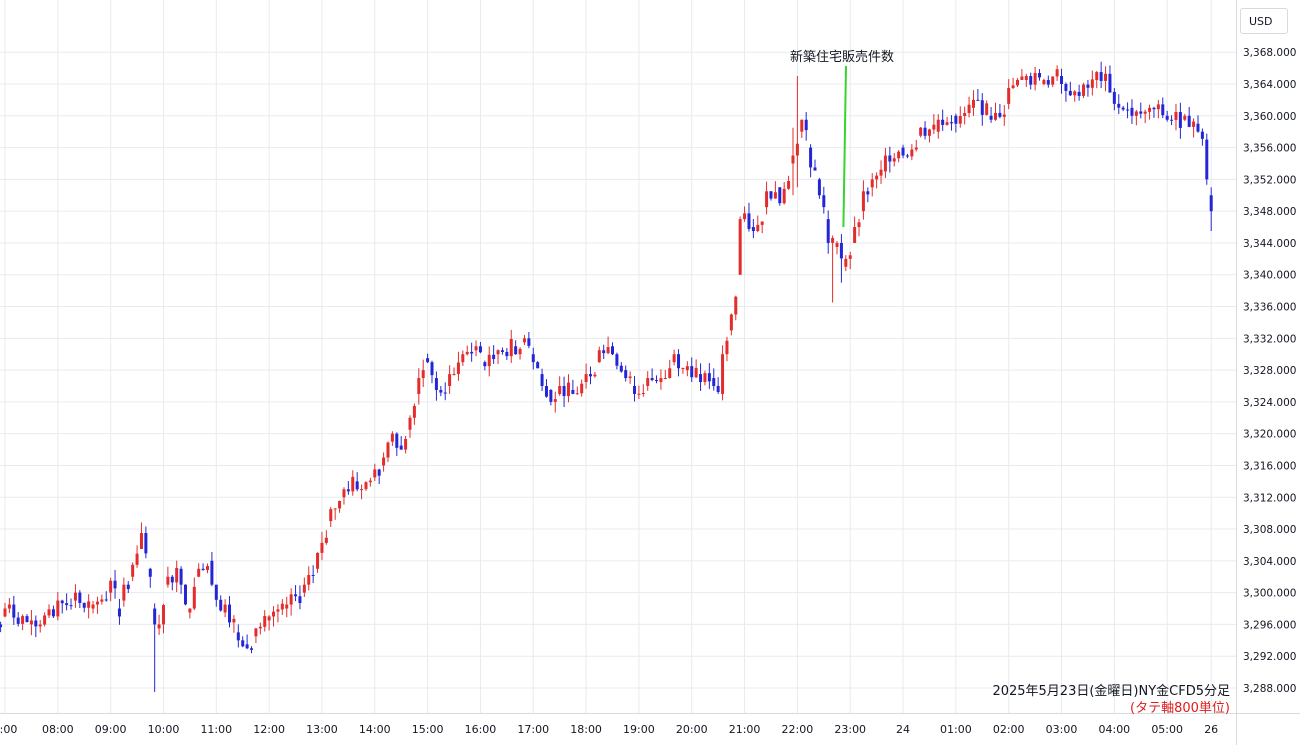 Image resolution: width=1300 pixels, height=749 pixels. What do you see at coordinates (1269, 689) in the screenshot?
I see `y-tick-label: 3,288.000` at bounding box center [1269, 689].